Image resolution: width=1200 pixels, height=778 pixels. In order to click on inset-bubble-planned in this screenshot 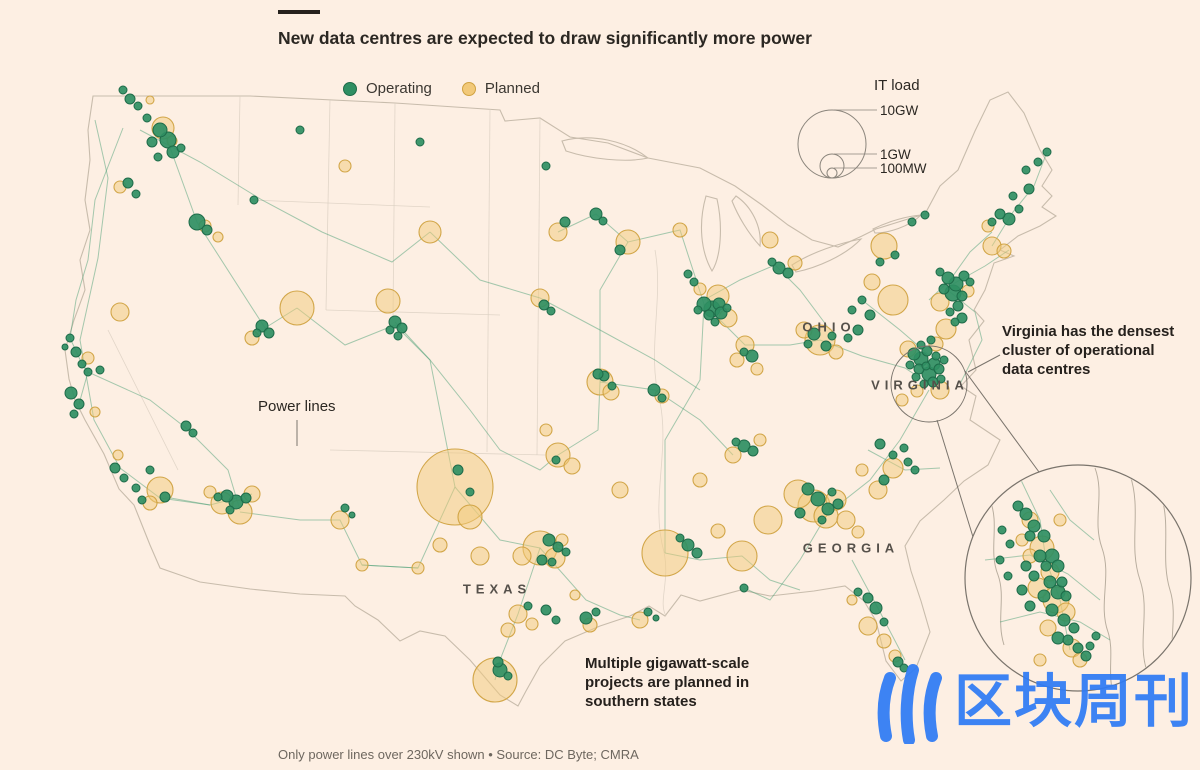, I will do `click(1060, 520)`.